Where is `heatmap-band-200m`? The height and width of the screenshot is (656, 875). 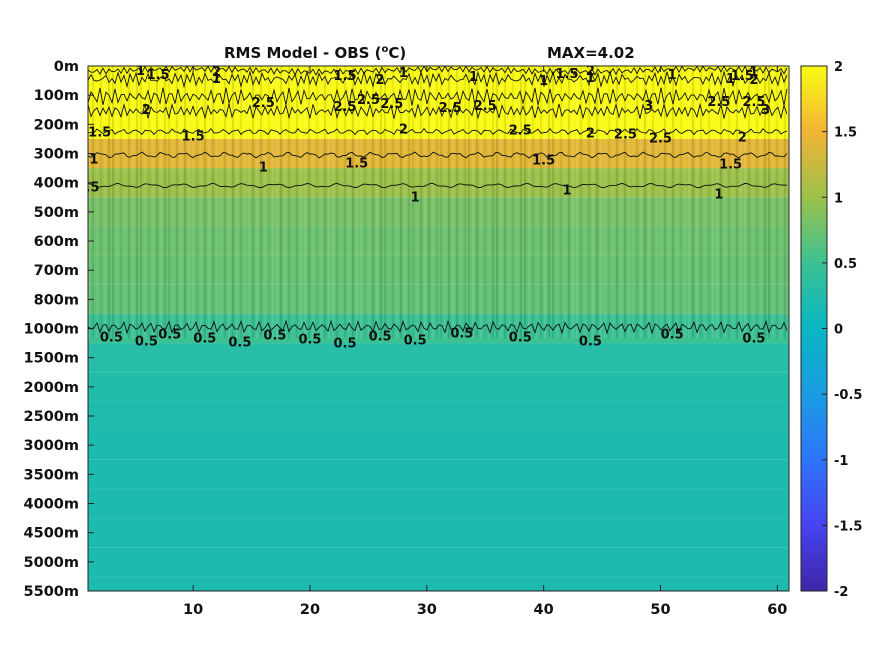 heatmap-band-200m is located at coordinates (438, 124).